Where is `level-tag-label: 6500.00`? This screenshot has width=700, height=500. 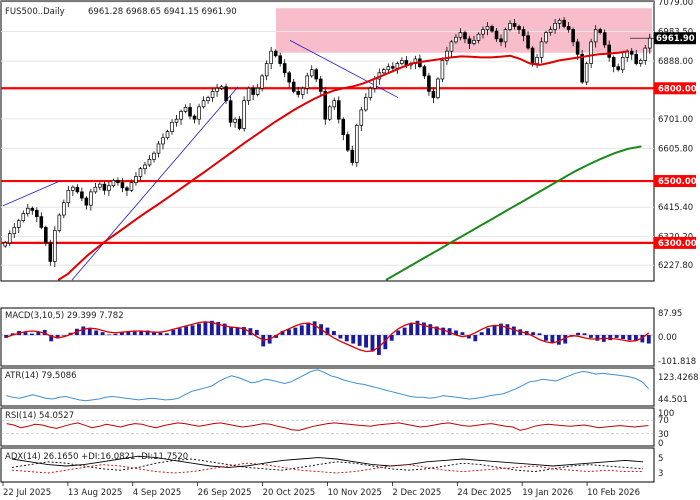 level-tag-label: 6500.00 is located at coordinates (677, 182).